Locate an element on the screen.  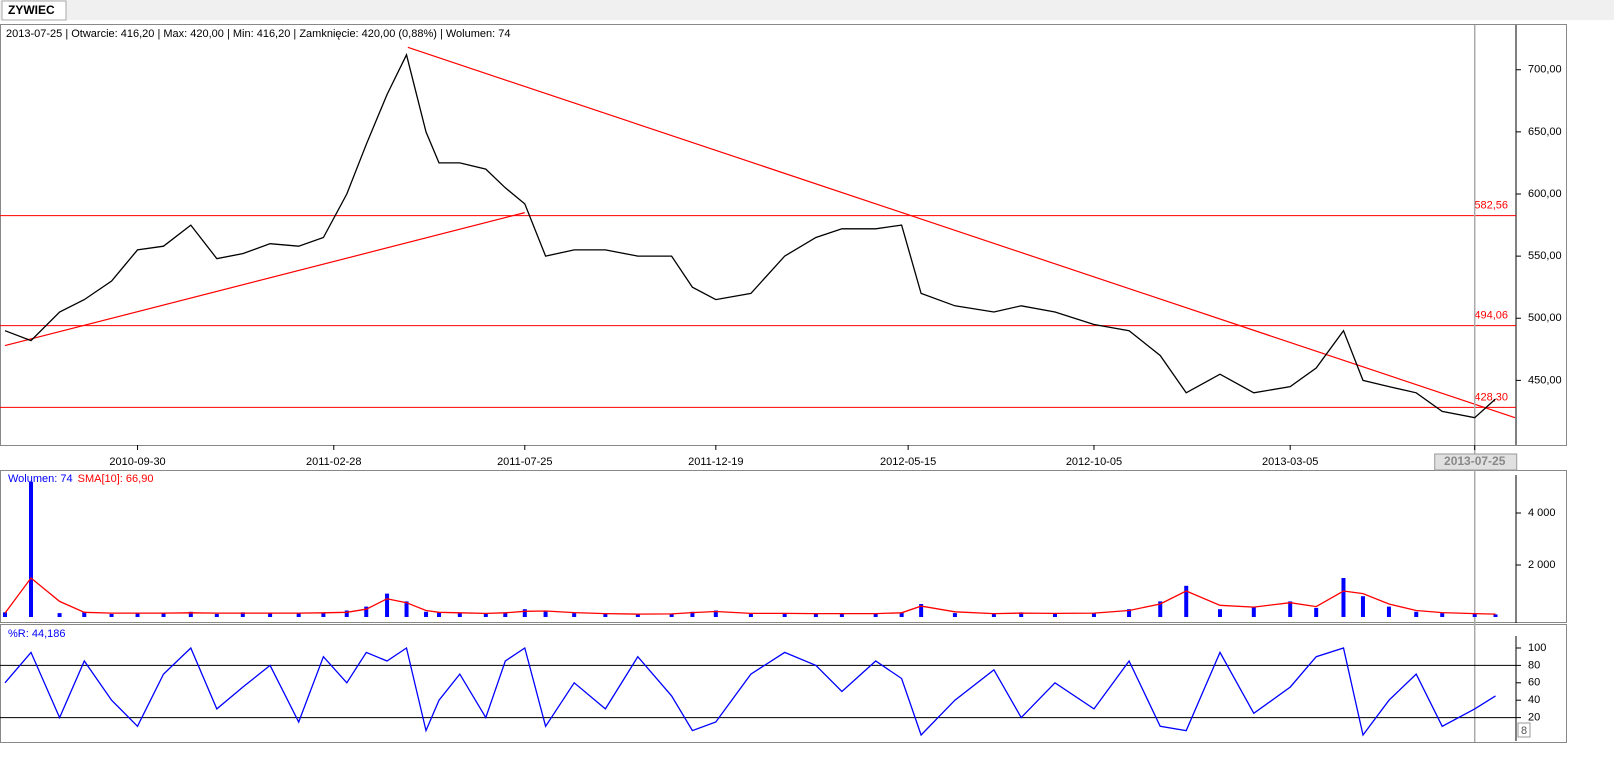
y-tick-label: 550,00 is located at coordinates (1545, 256).